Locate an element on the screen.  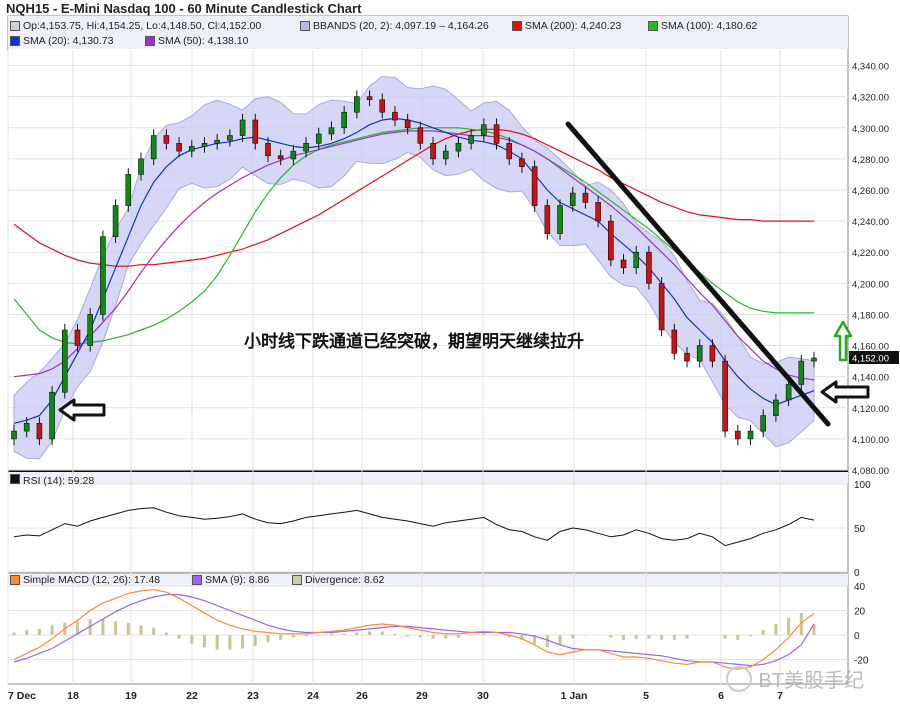
rsi-line is located at coordinates (414, 527).